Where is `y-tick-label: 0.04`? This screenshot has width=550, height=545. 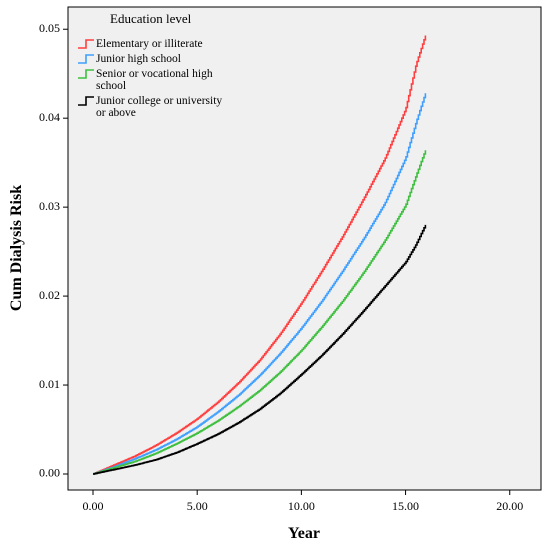
y-tick-label: 0.04 is located at coordinates (49, 117).